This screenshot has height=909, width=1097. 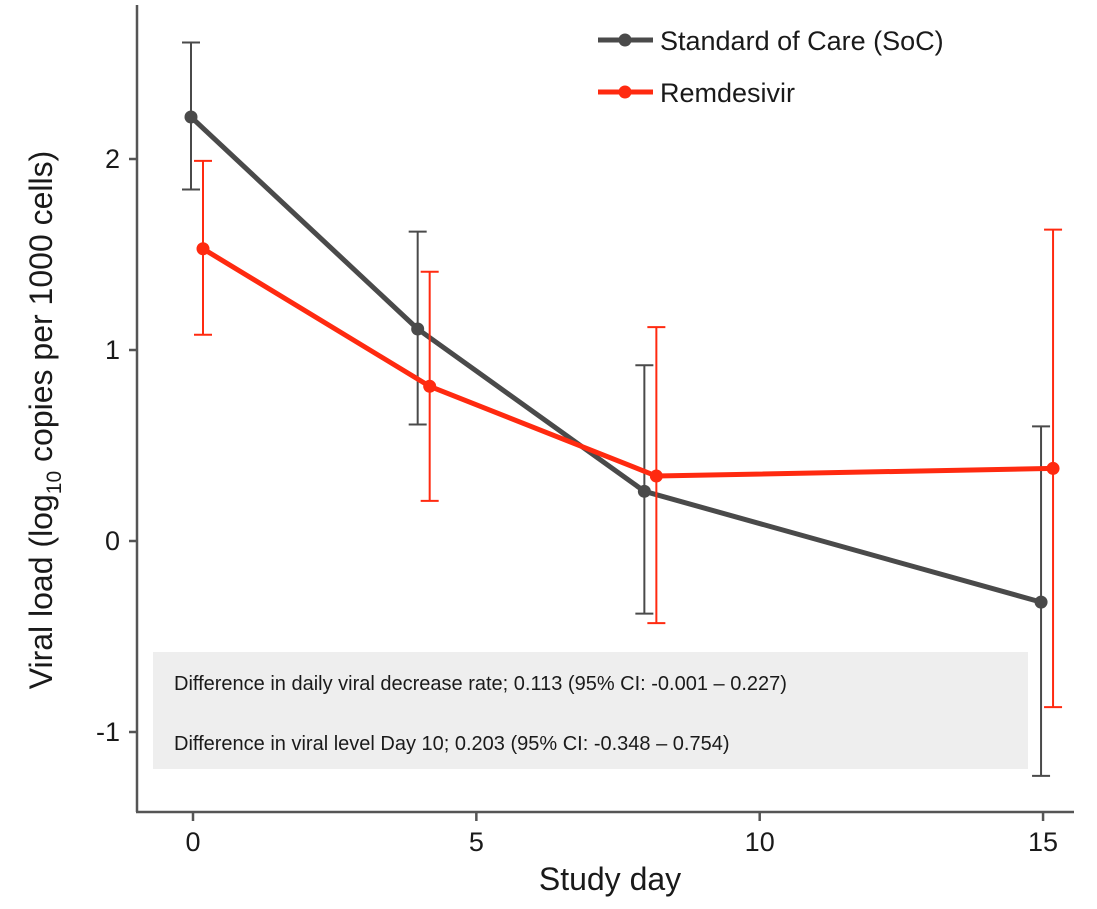 I want to click on x-tick-label: 0, so click(x=192, y=842).